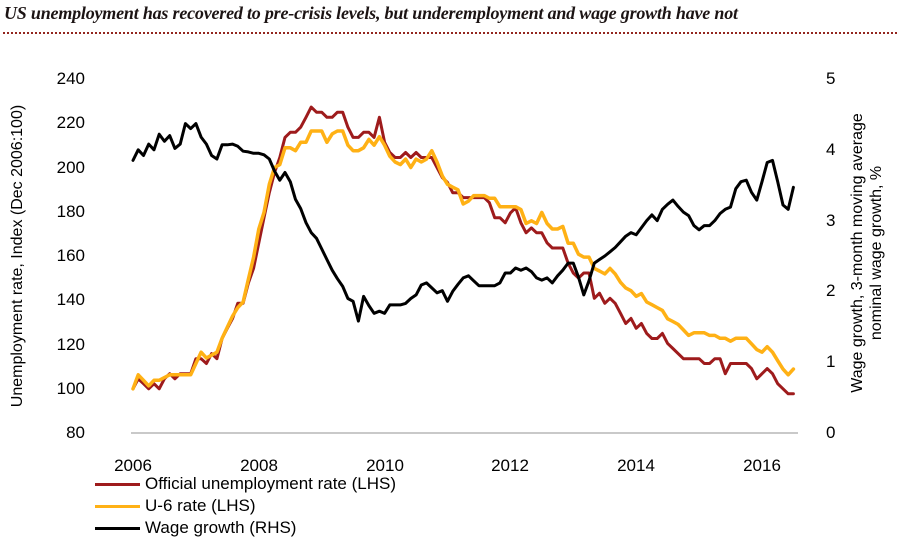 This screenshot has height=547, width=900. Describe the element at coordinates (117, 484) in the screenshot. I see `legend-swatch-official-unemployment` at that location.